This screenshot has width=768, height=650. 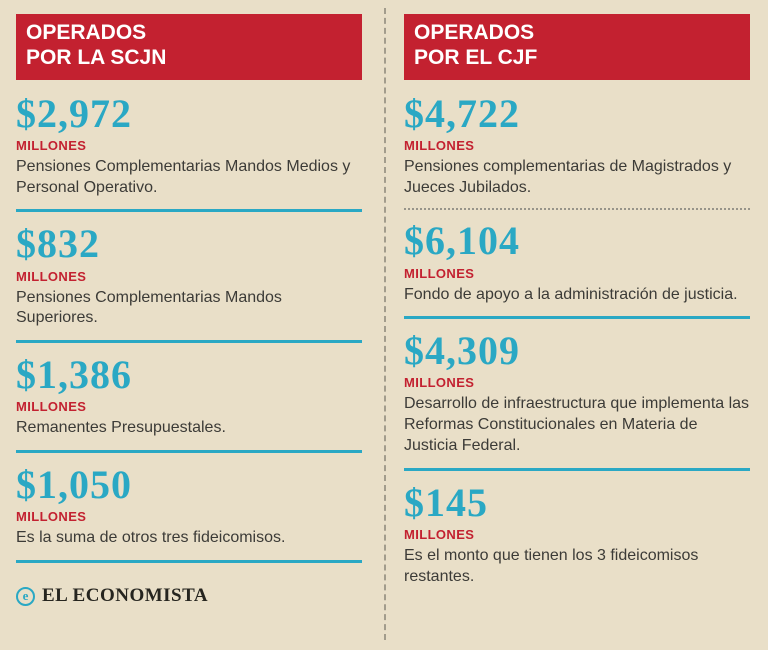 I want to click on scjn-header-line2: POR LA SCJN, so click(x=96, y=57).